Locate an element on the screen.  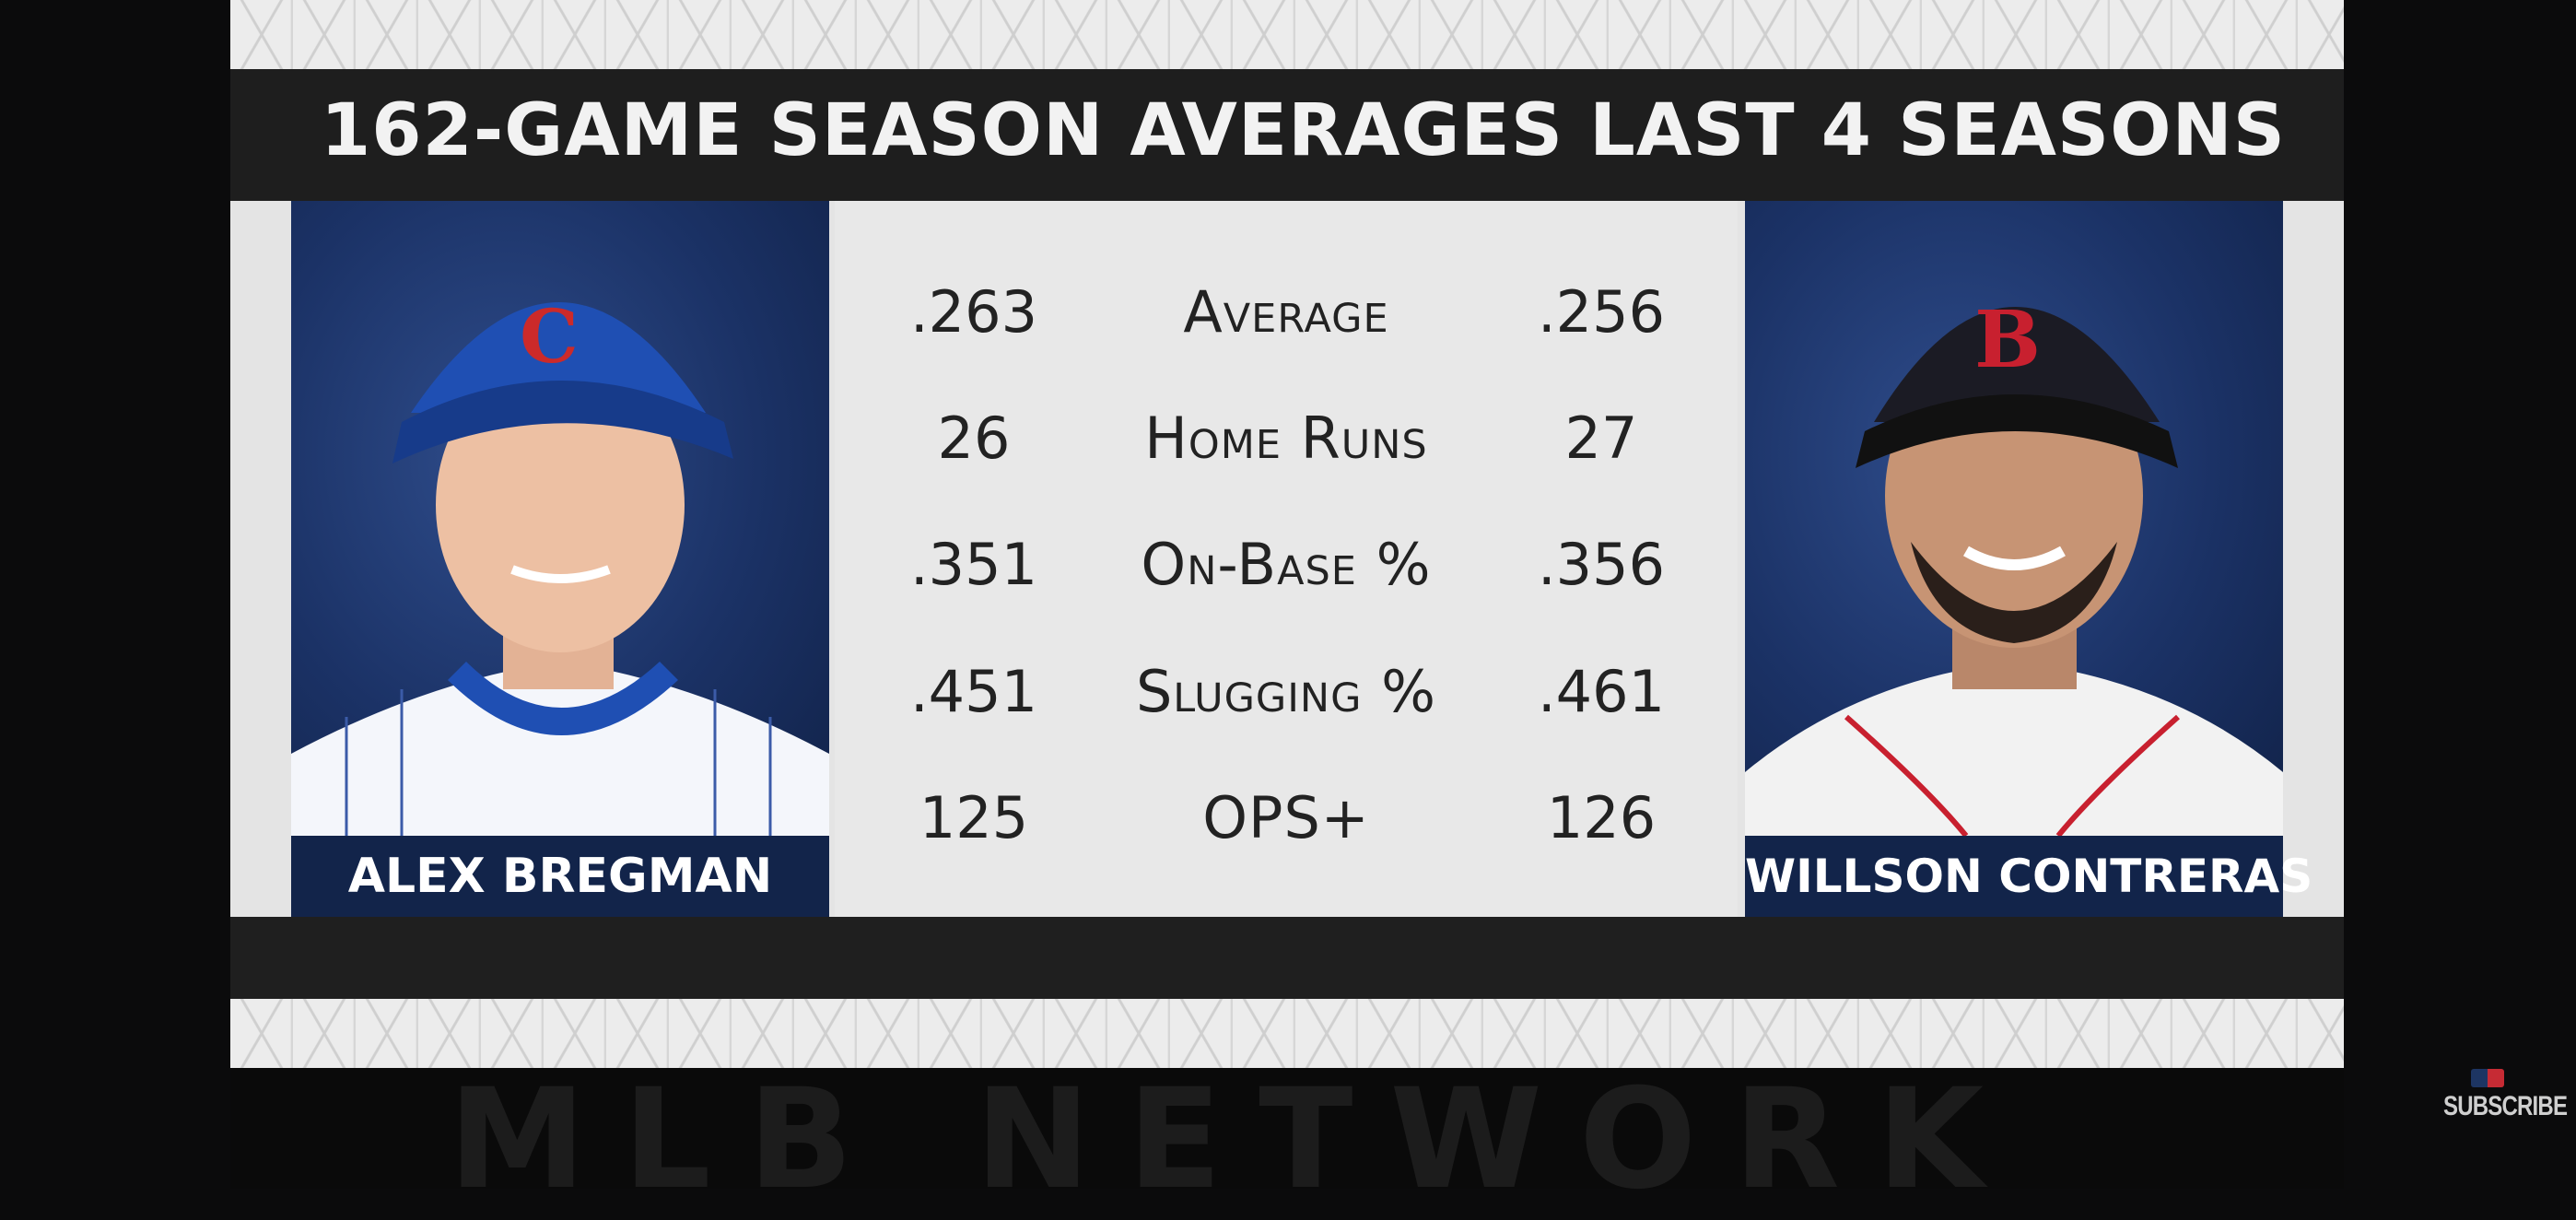
stat-label: Average is located at coordinates (1286, 312).